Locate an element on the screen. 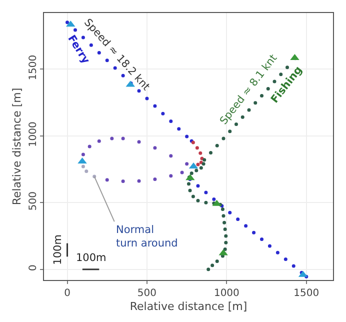 The image size is (346, 322). y-tick-label: 500 is located at coordinates (33, 201).